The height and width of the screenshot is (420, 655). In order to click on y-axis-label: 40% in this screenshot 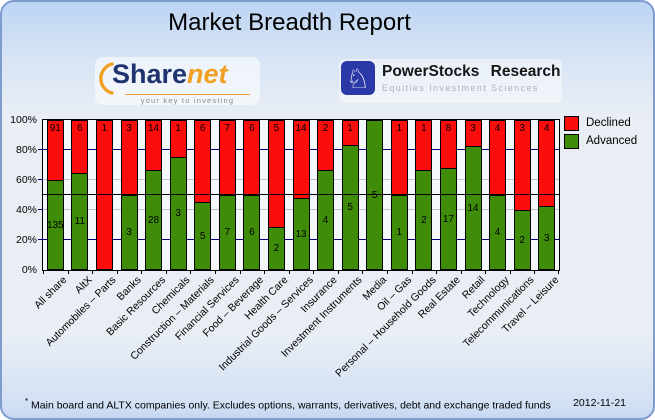, I will do `click(26, 210)`.